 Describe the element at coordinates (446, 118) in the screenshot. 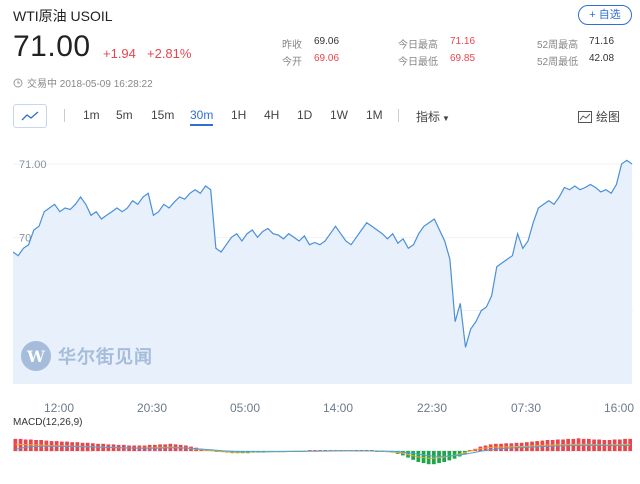

I see `caret-down-icon: ▼` at that location.